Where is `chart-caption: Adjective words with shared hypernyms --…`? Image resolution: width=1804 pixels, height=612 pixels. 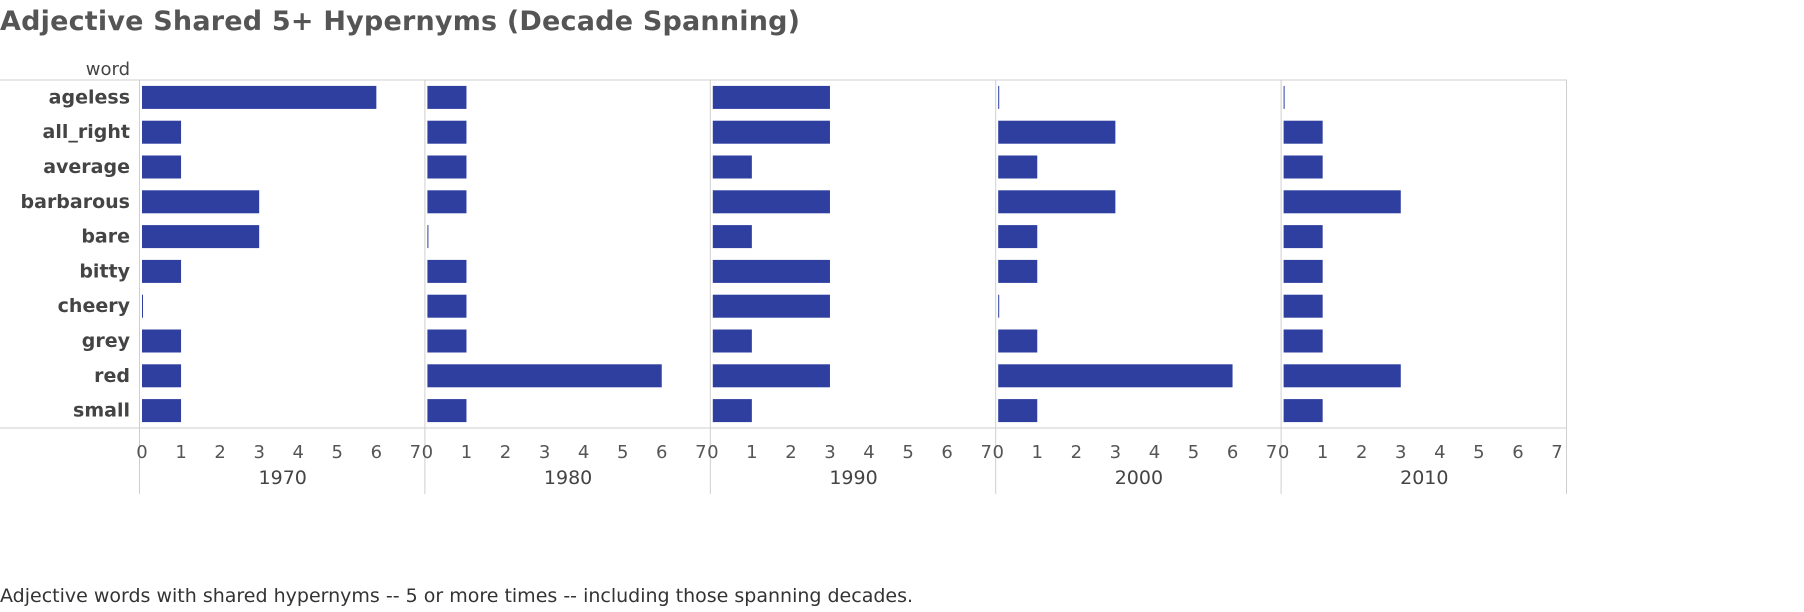
chart-caption: Adjective words with shared hypernyms --… is located at coordinates (457, 596).